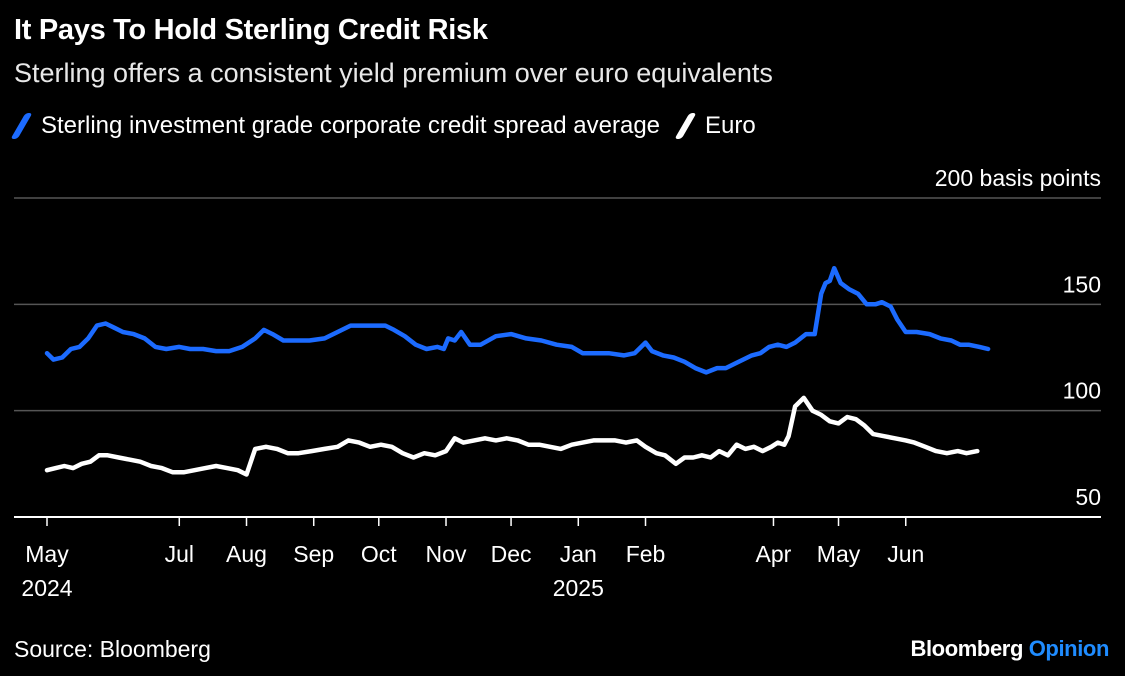  What do you see at coordinates (446, 554) in the screenshot?
I see `x-tick-label-2024-11-01: Nov` at bounding box center [446, 554].